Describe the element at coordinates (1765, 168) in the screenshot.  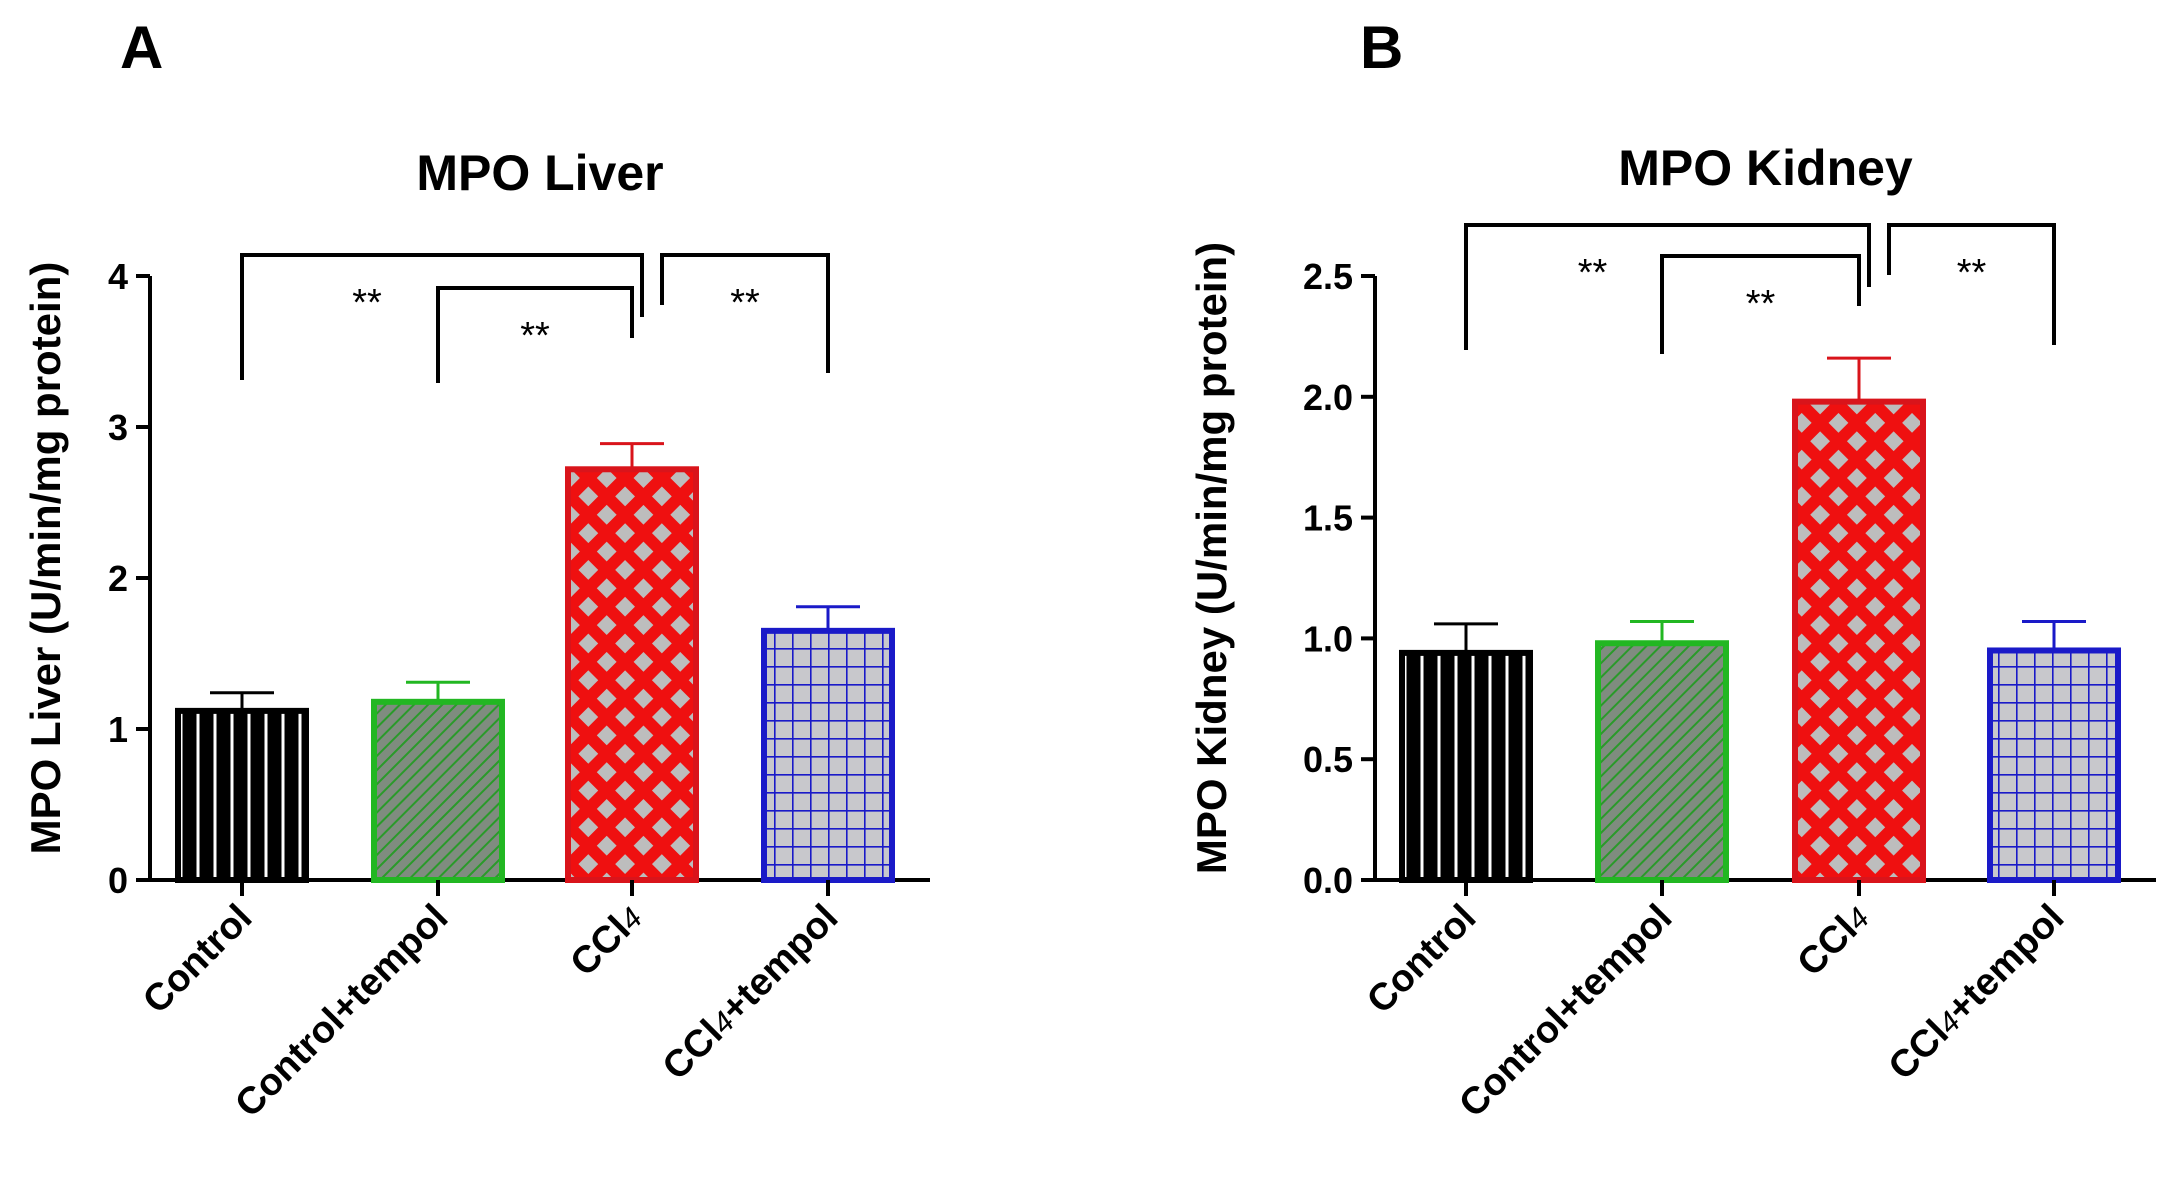
I see `chart-title: MPO Kidney` at that location.